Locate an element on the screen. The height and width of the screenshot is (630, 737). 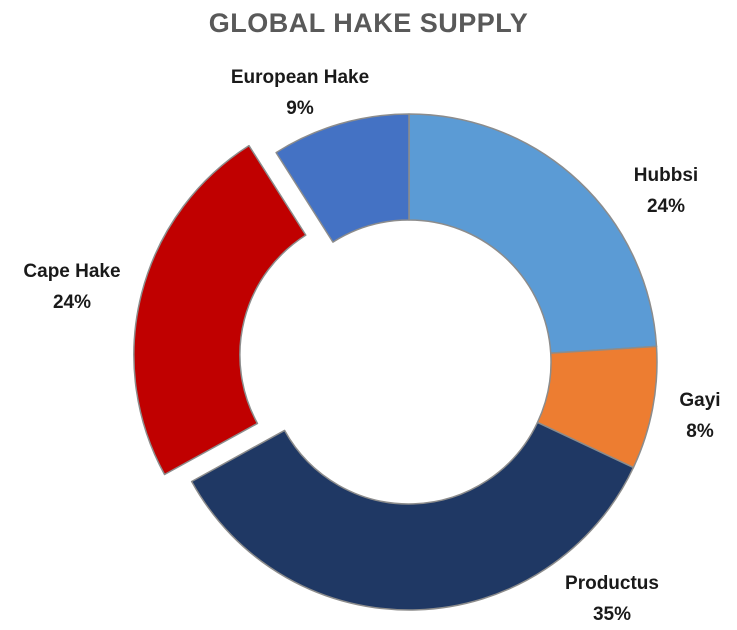
label-hubbsi-name: Hubbsi is located at coordinates (666, 175).